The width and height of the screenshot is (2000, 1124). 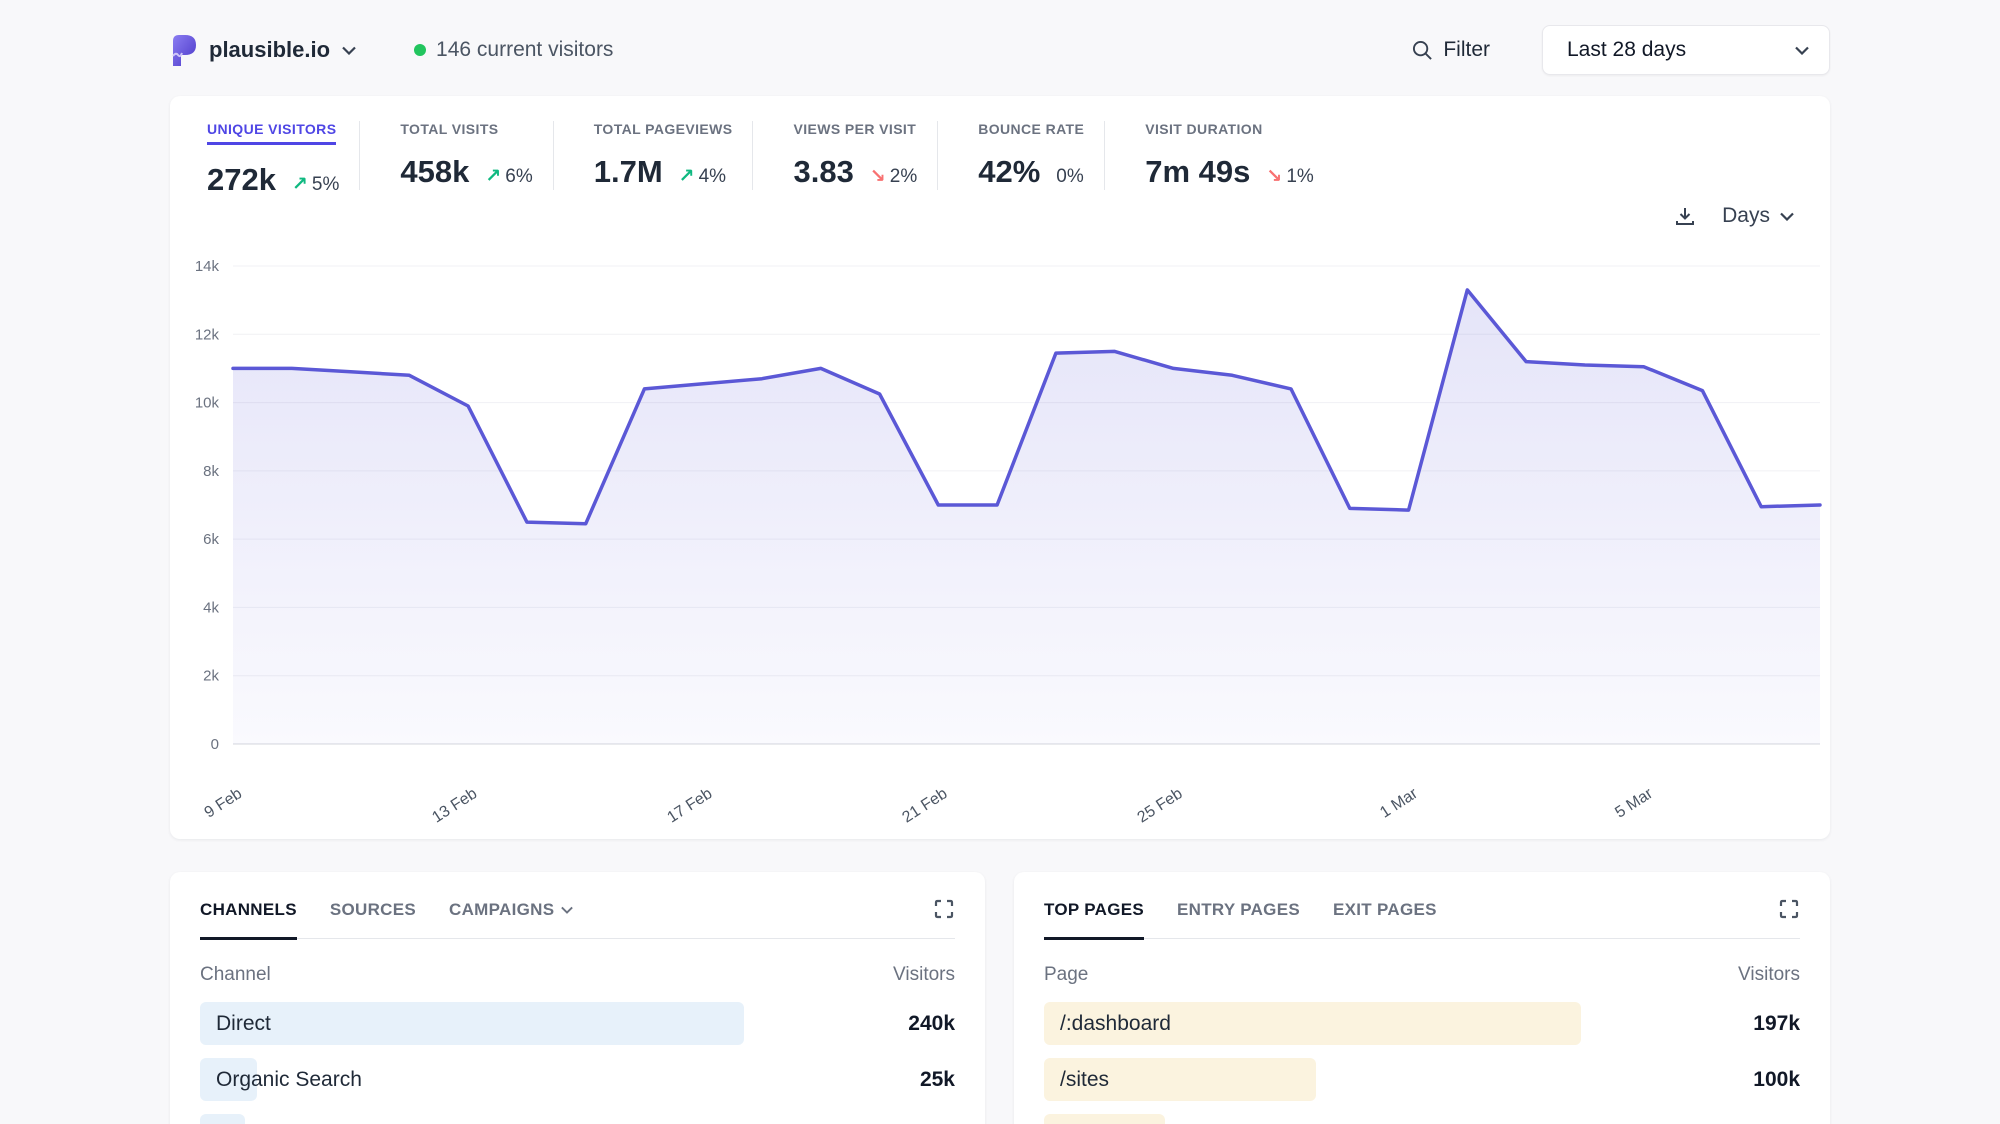 What do you see at coordinates (207, 403) in the screenshot?
I see `y-tick-label: 10k` at bounding box center [207, 403].